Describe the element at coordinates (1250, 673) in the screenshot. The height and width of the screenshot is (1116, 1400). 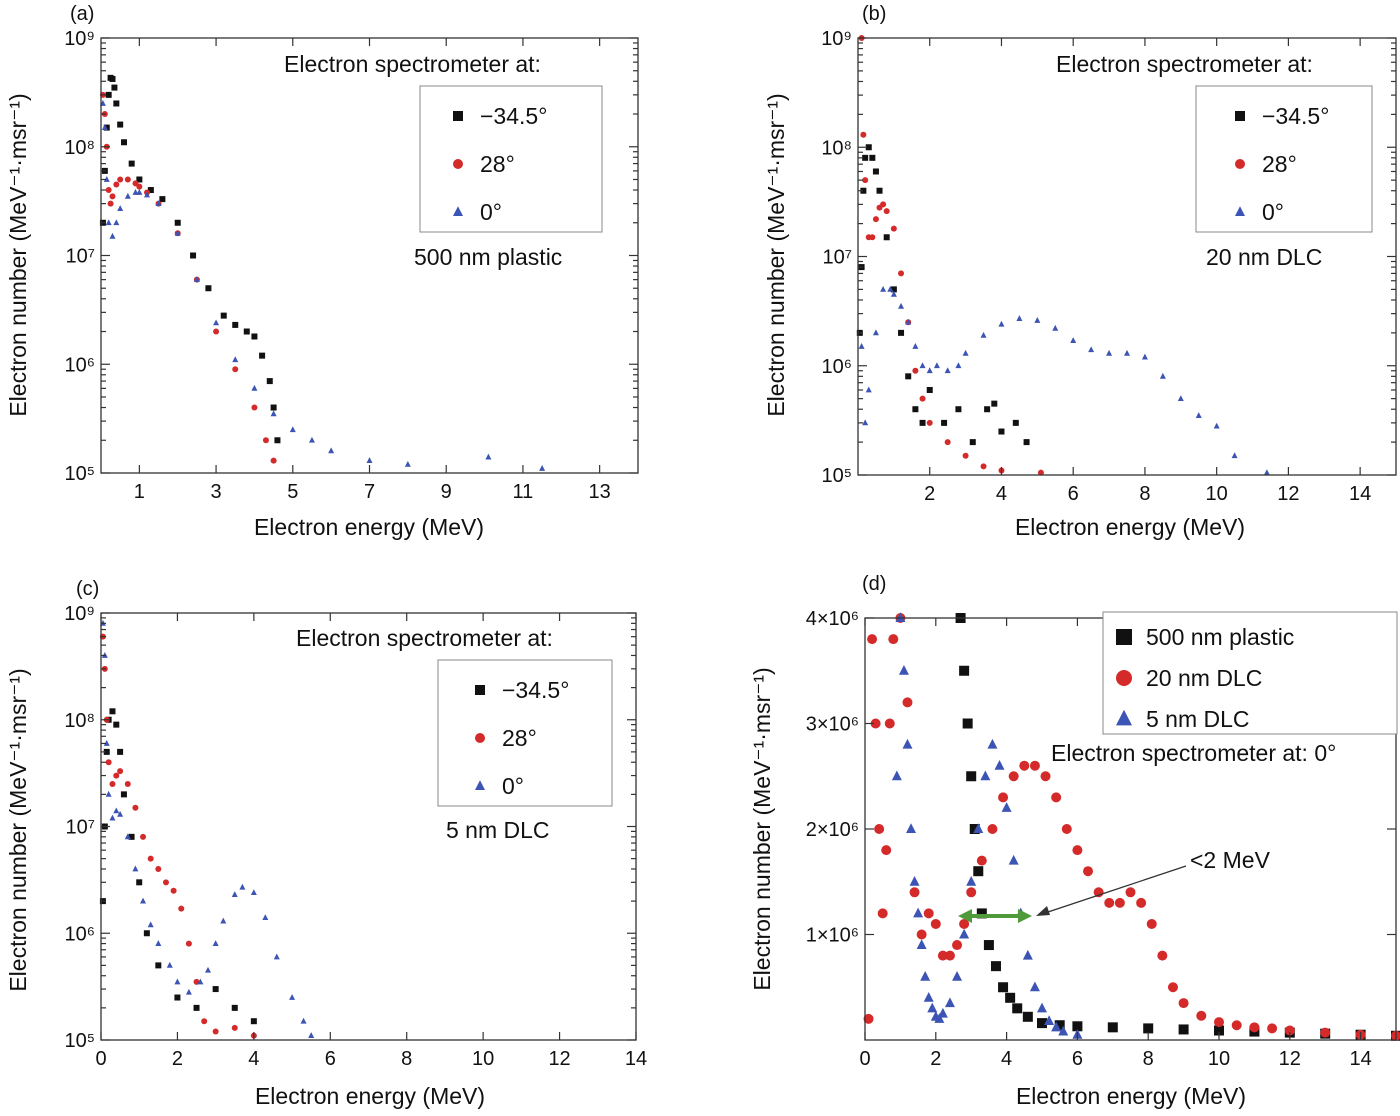
I see `panel-d-legend-box` at that location.